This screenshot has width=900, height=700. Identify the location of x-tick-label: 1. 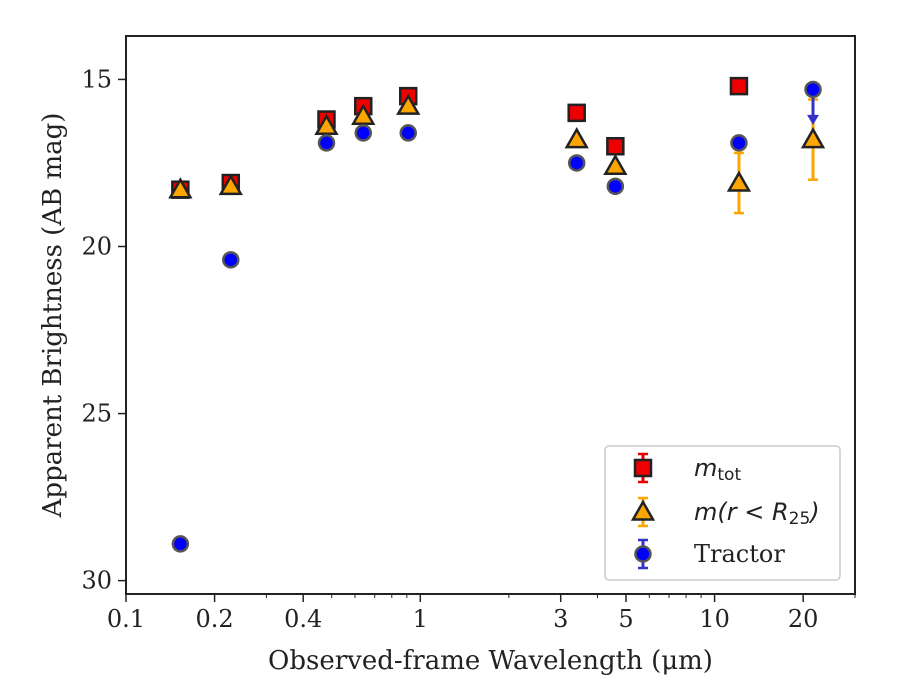
(420, 619).